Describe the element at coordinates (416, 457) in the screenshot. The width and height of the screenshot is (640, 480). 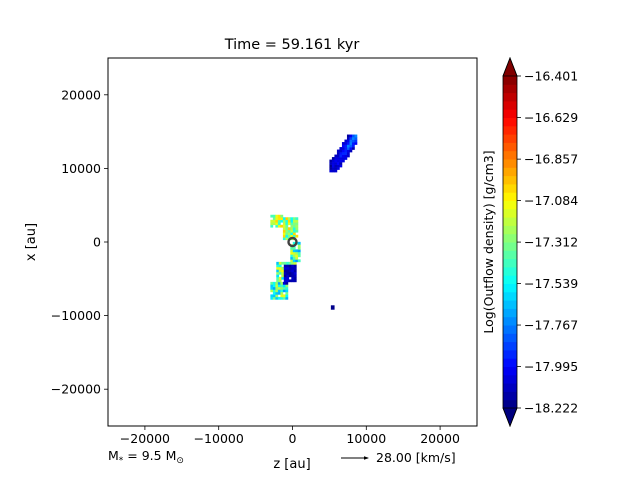
I see `velocity-scale-label: 28.00 [km/s]` at that location.